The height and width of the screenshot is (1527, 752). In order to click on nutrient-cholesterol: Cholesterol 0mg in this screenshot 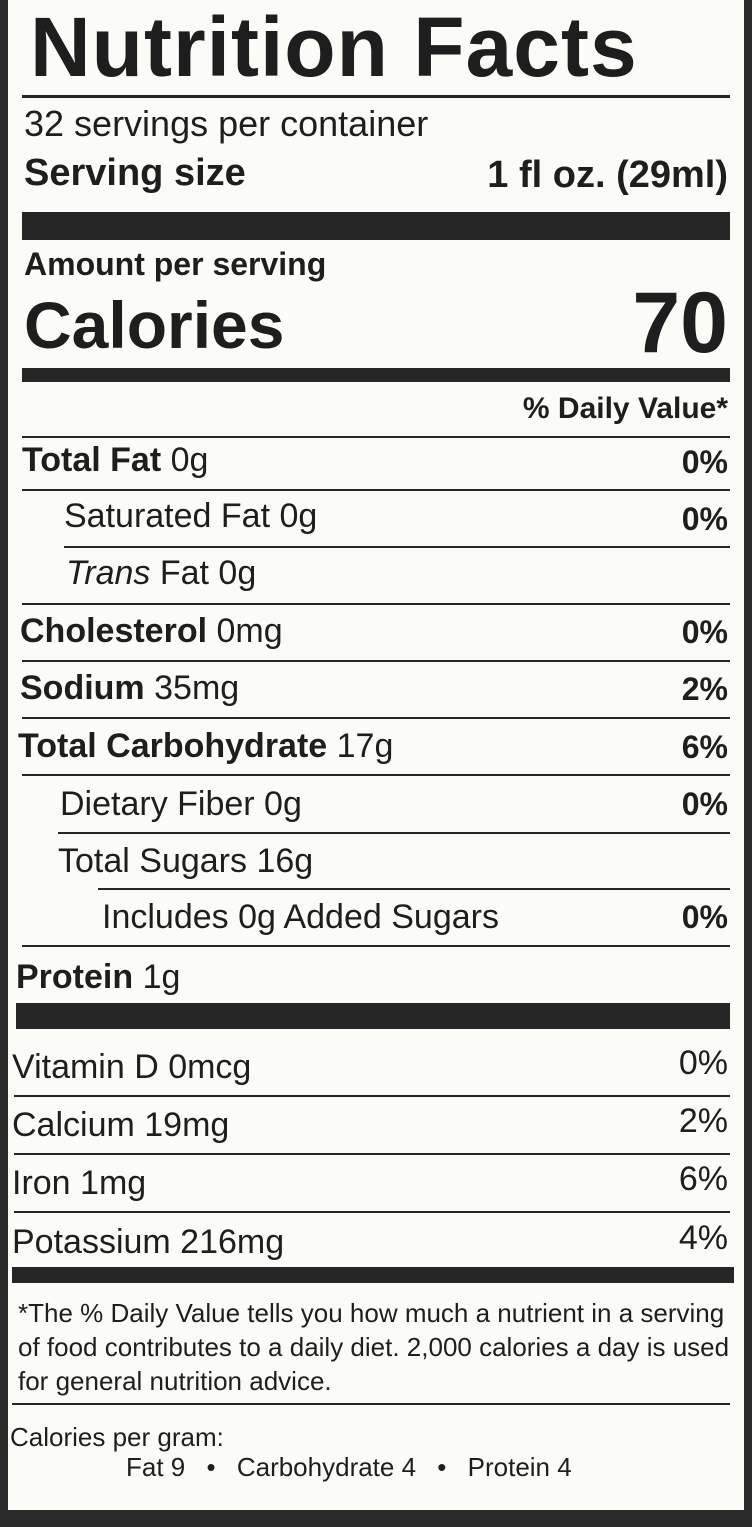, I will do `click(151, 631)`.